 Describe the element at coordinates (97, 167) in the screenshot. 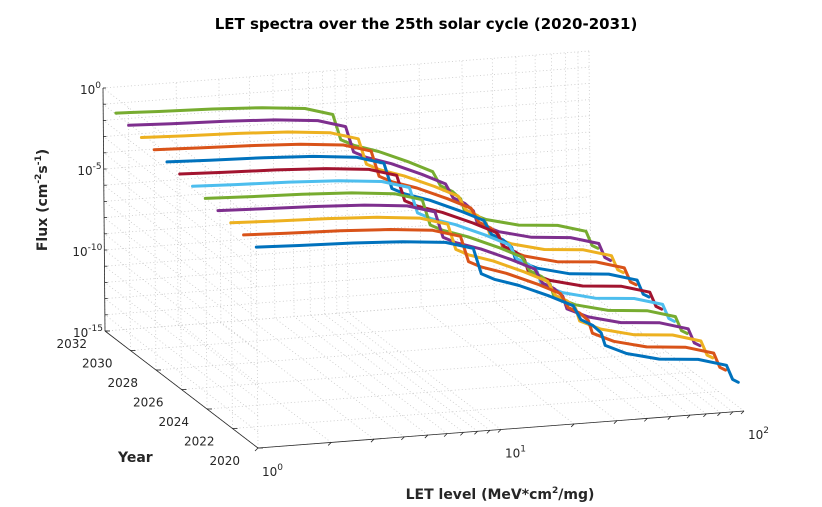

I see `z-tick-label-exp: -5` at that location.